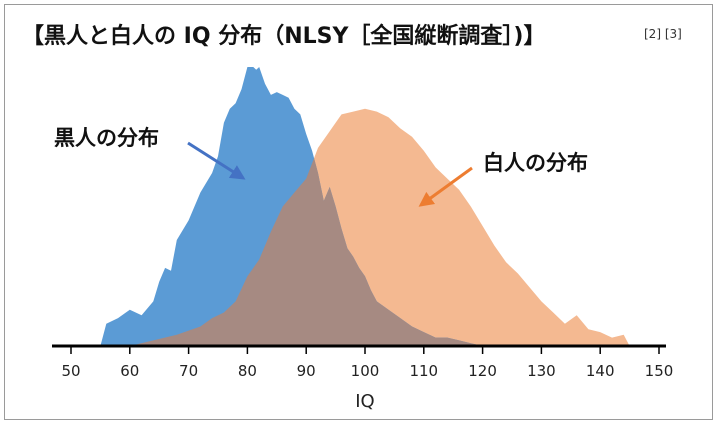  I want to click on x-tick-label: 140, so click(600, 371).